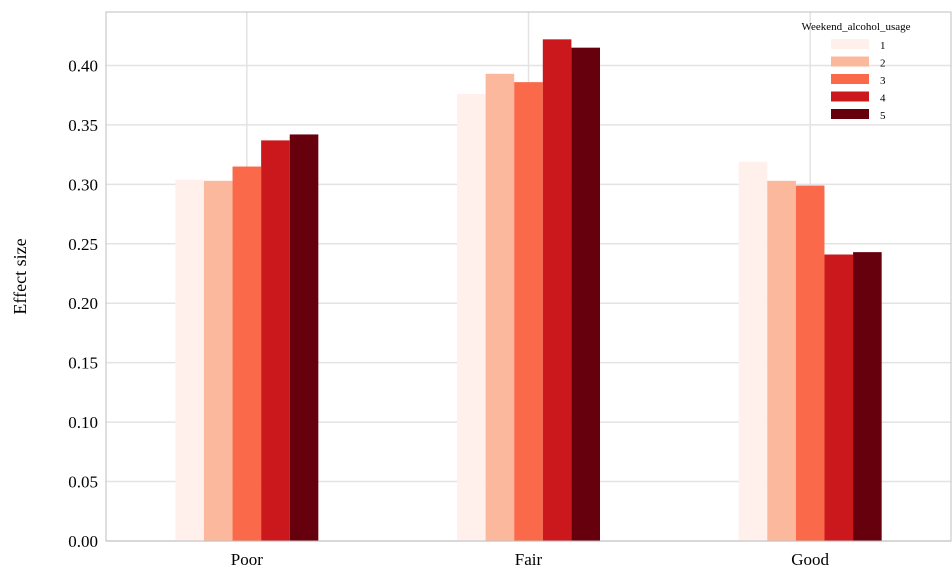 This screenshot has width=952, height=571. What do you see at coordinates (83, 125) in the screenshot?
I see `y-tick-label: 0.35` at bounding box center [83, 125].